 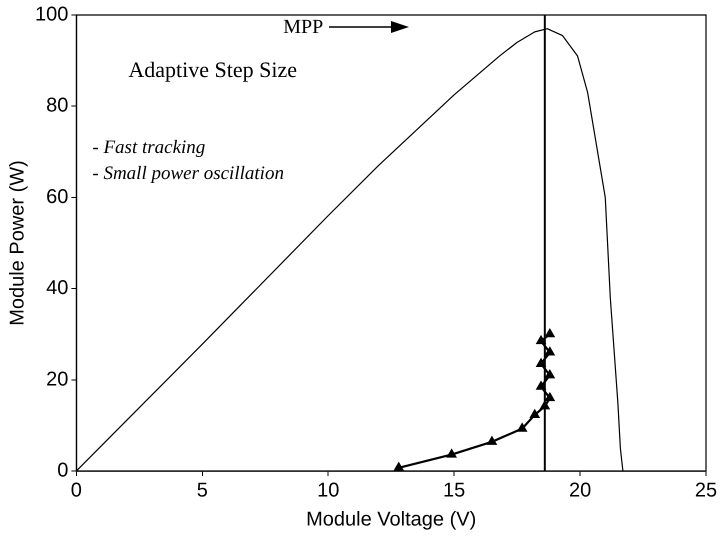 I want to click on annotation: - Small power oscillation, so click(x=188, y=173).